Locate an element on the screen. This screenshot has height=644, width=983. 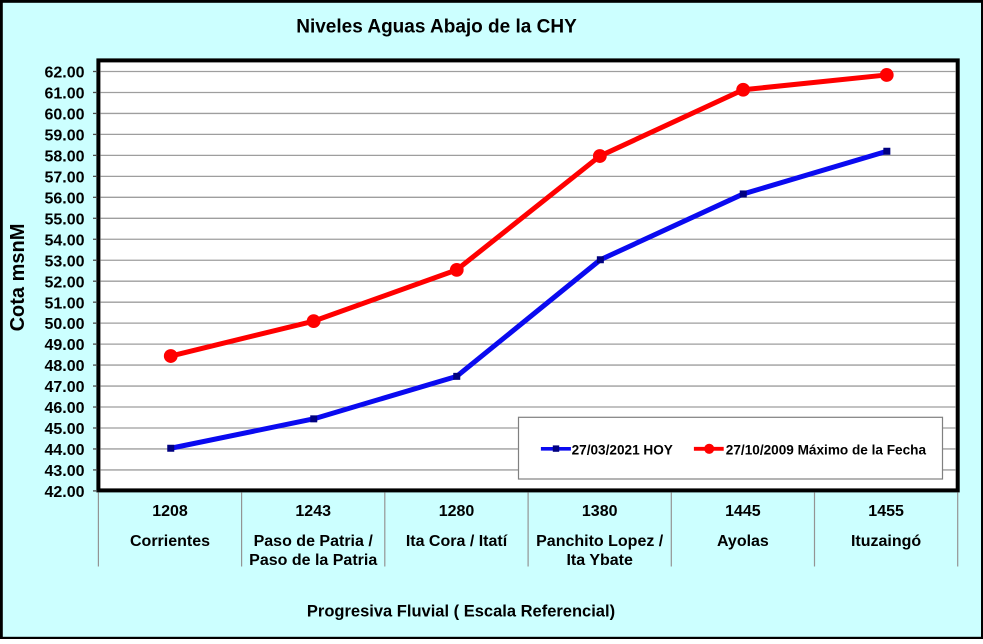
svg-text: 50.00 is located at coordinates (64, 324).